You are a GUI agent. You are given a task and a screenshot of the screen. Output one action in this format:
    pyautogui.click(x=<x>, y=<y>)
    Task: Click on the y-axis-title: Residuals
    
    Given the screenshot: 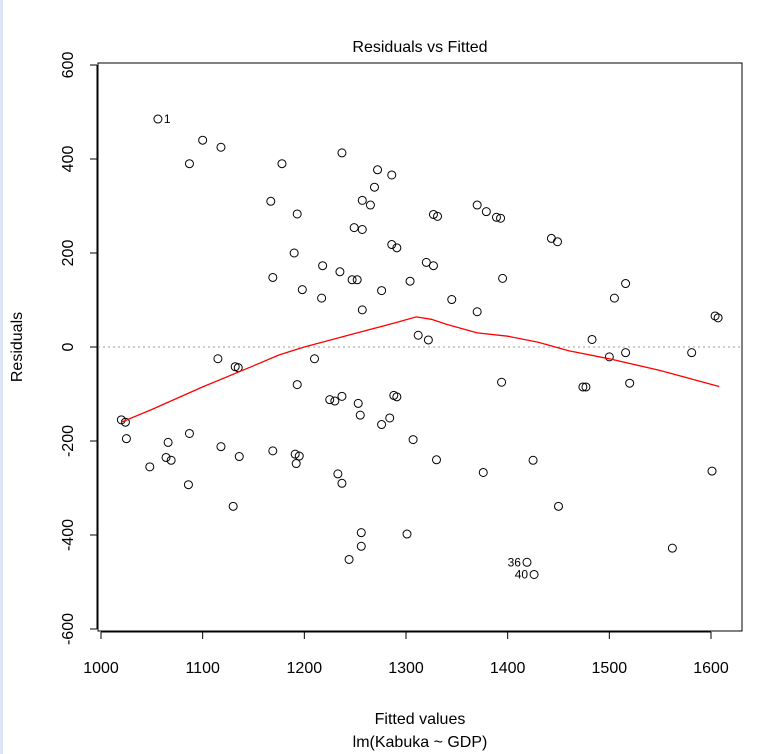 What is the action you would take?
    pyautogui.click(x=17, y=347)
    